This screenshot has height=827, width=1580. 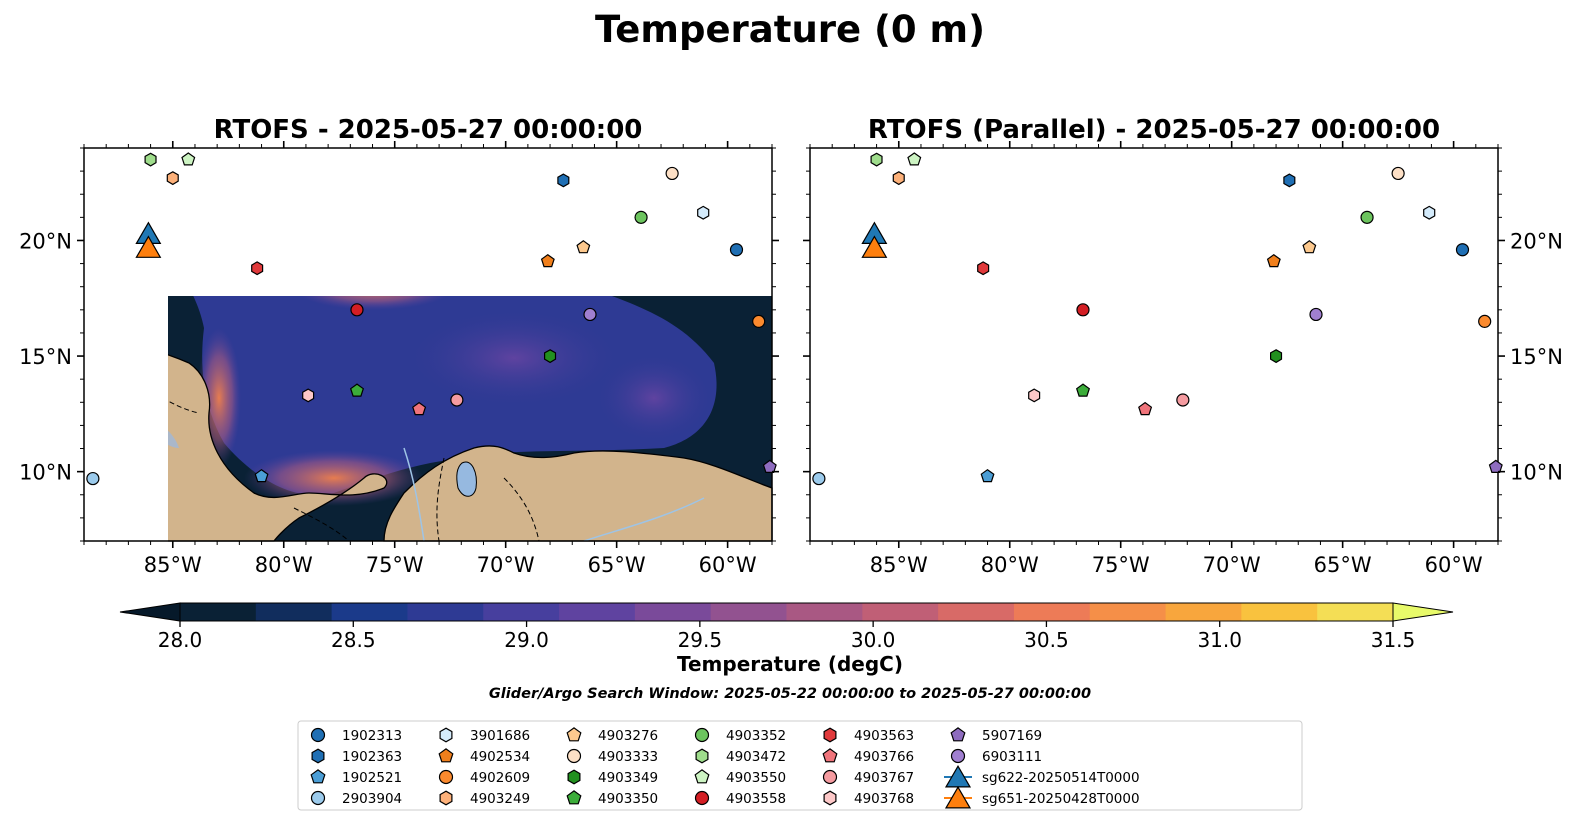 I want to click on x-tick-label: 70°W, so click(x=506, y=565).